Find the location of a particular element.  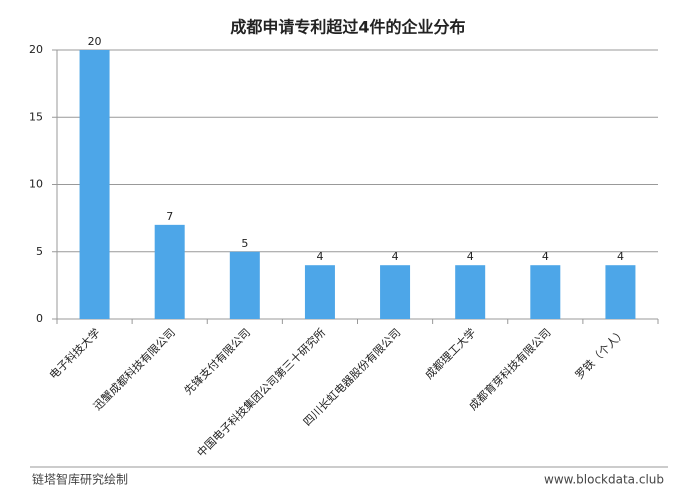

x-tick-label: 罗铁（个人） is located at coordinates (601, 354).